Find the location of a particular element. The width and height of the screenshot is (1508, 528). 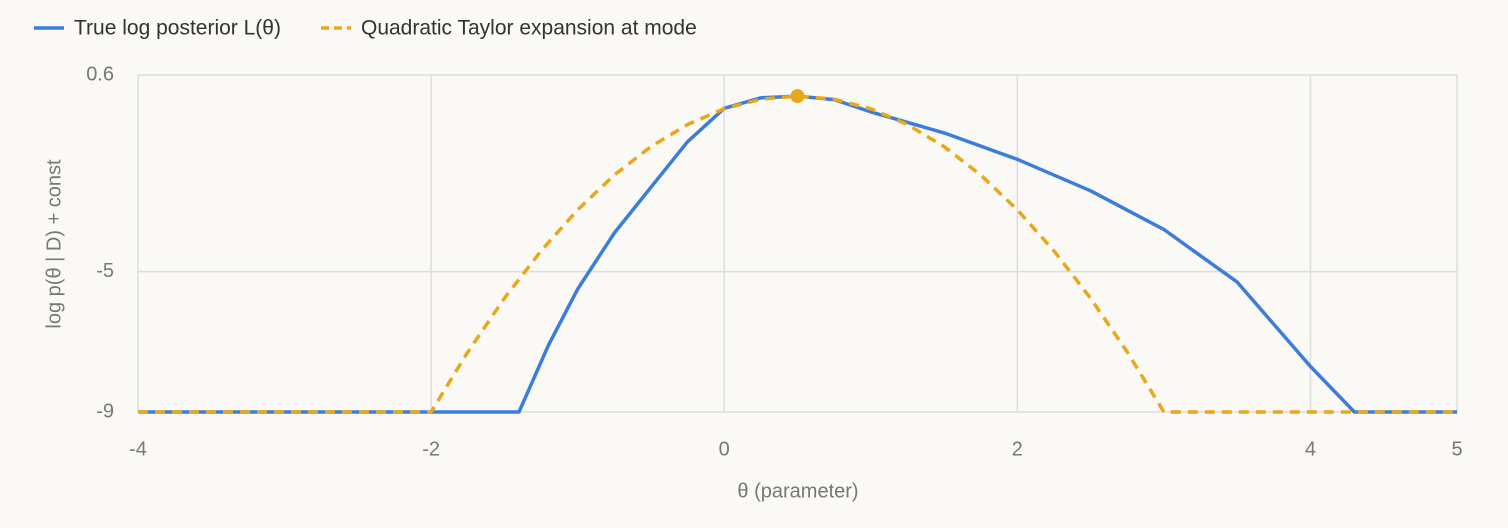

x-tick-label: -4 is located at coordinates (138, 449).